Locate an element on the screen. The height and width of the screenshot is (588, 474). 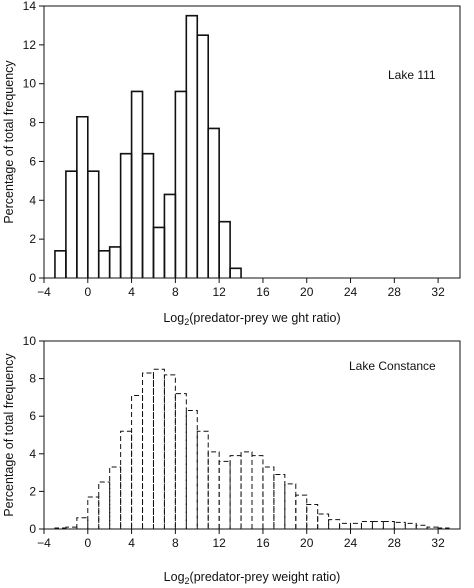
panel-annotation: Lake Constance is located at coordinates (392, 366).